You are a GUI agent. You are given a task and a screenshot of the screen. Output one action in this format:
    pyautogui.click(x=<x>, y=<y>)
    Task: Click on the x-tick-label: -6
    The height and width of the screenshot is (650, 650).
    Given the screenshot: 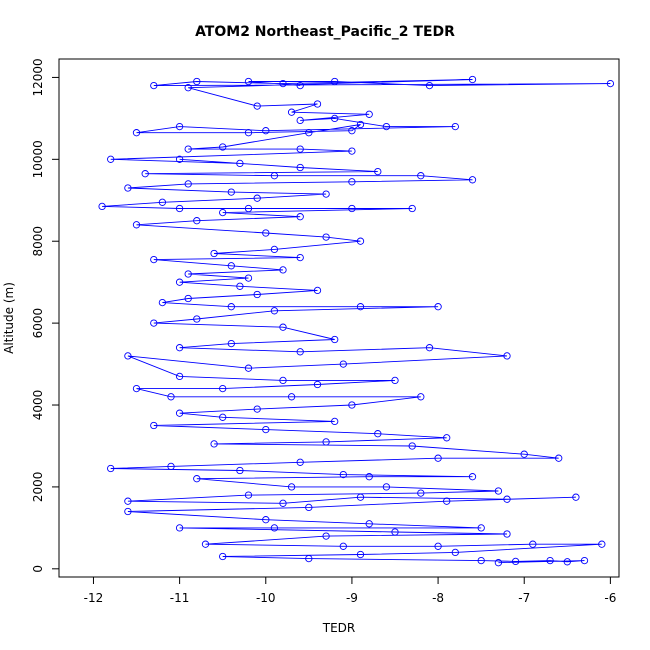 What is the action you would take?
    pyautogui.click(x=610, y=598)
    